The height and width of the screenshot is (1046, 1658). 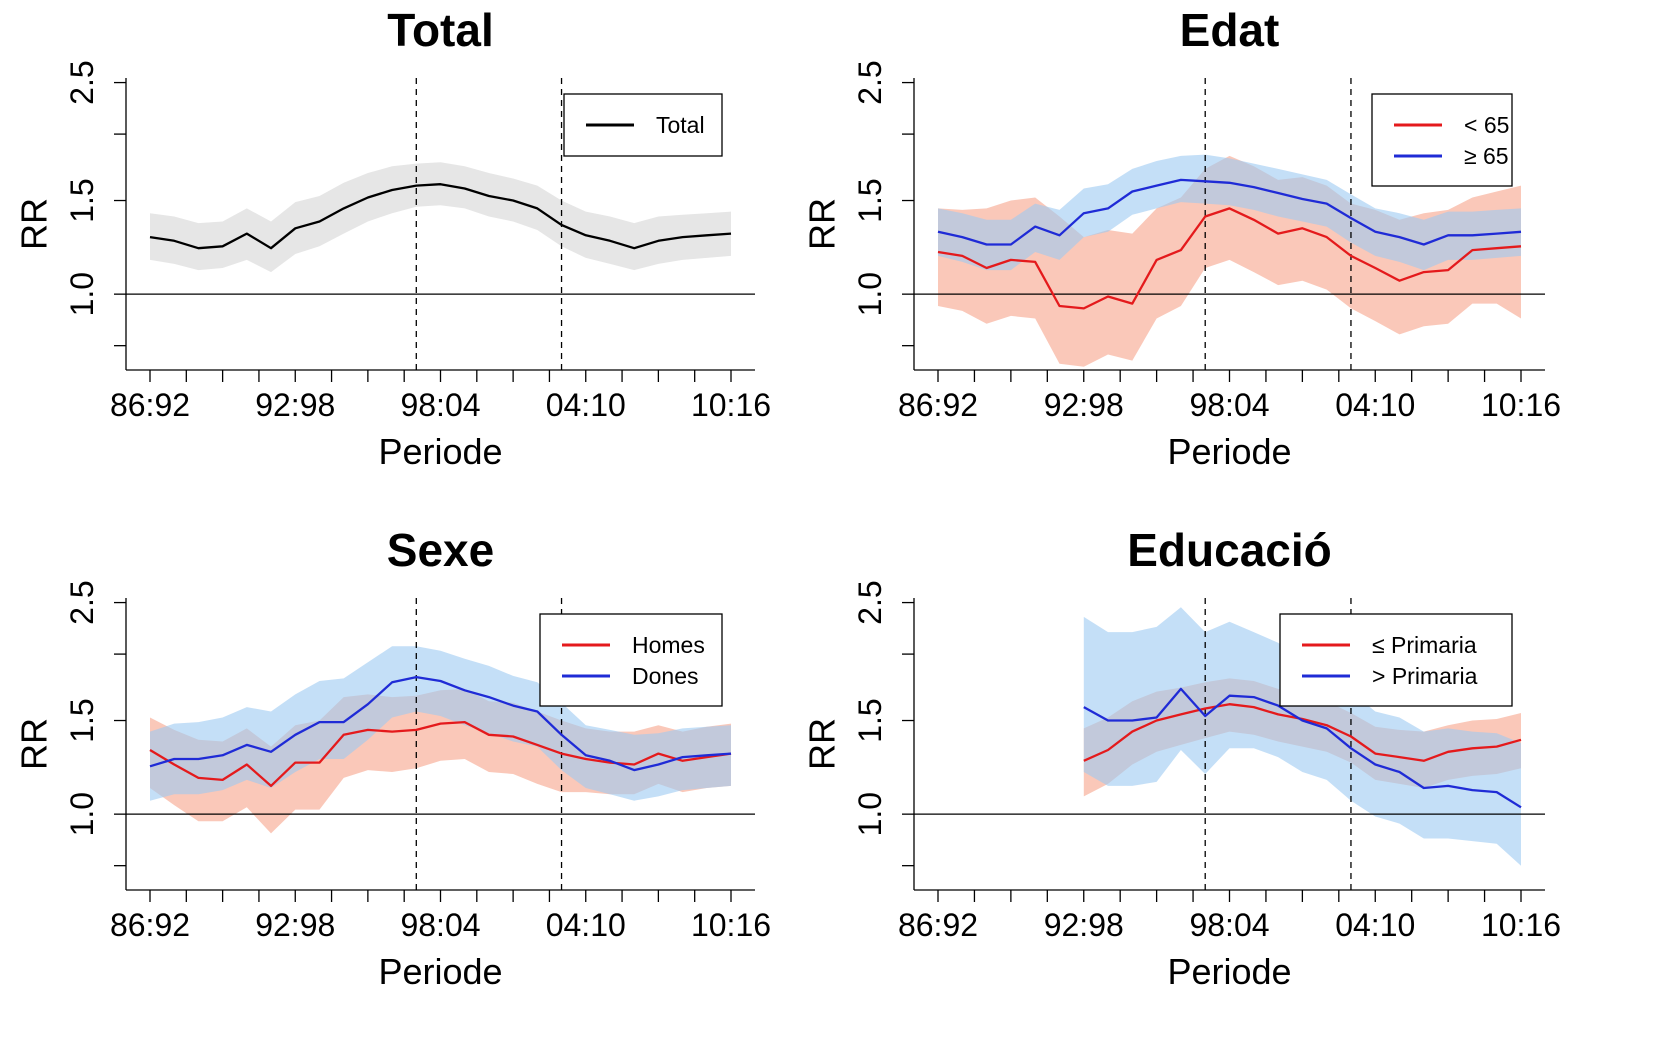 I want to click on legend-label-2: ≥ 65, so click(x=1486, y=156).